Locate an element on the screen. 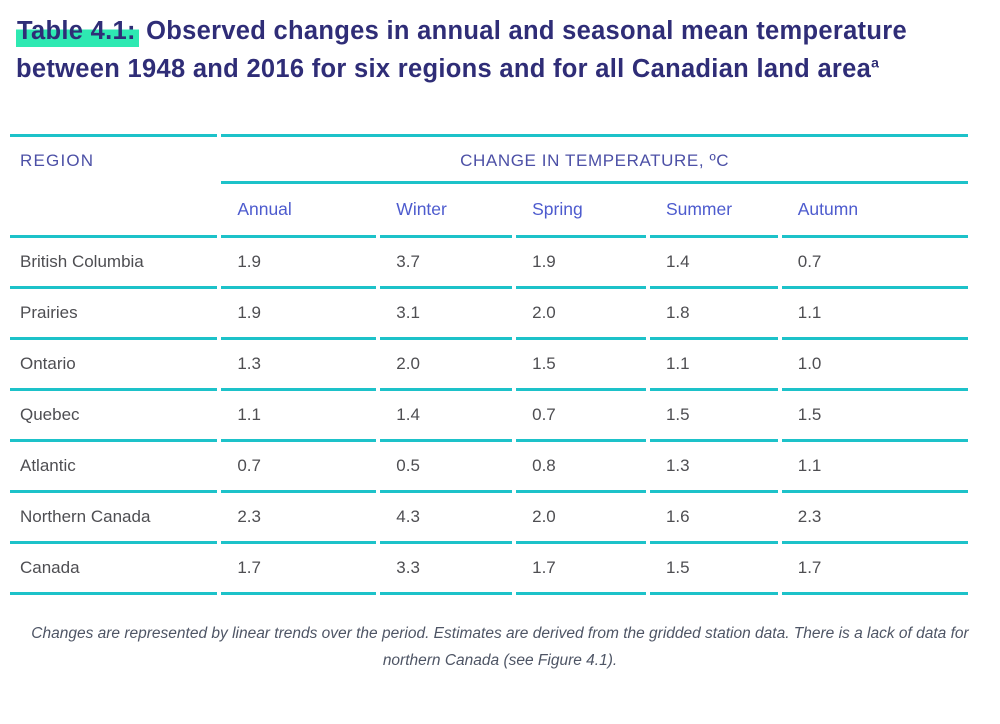 This screenshot has height=724, width=1000. table-row: Quebec 1.1 1.4 0.7 1.5 1.5 is located at coordinates (489, 416).